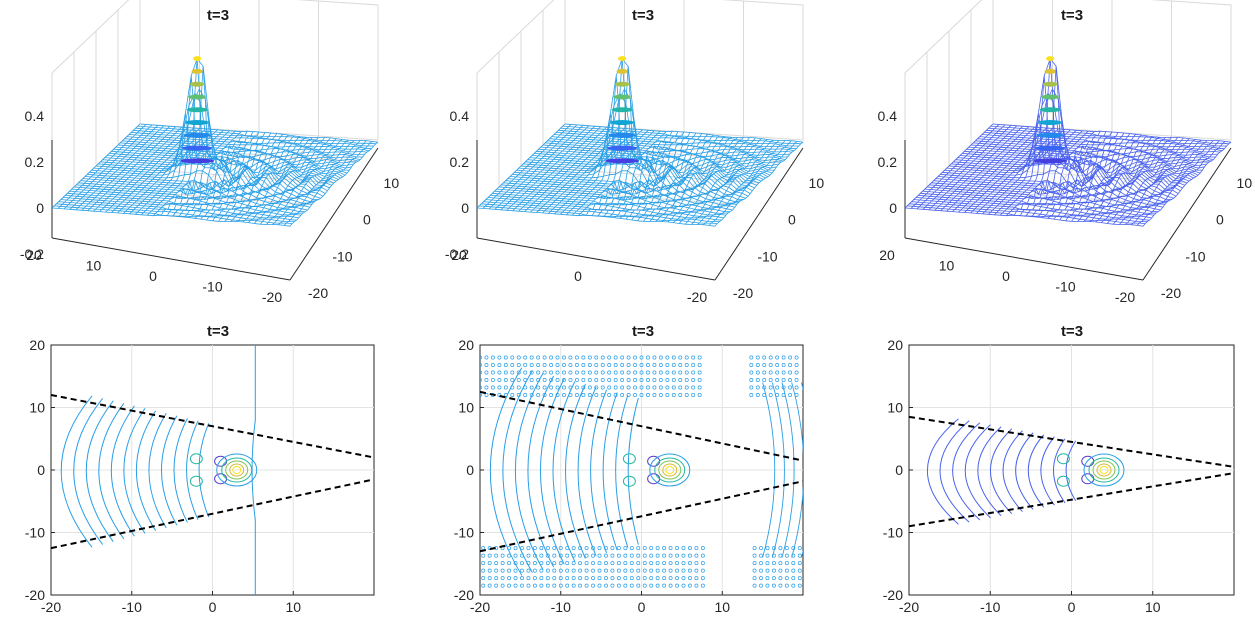 Image resolution: width=1255 pixels, height=625 pixels. What do you see at coordinates (465, 208) in the screenshot?
I see `z-tick-label: 0` at bounding box center [465, 208].